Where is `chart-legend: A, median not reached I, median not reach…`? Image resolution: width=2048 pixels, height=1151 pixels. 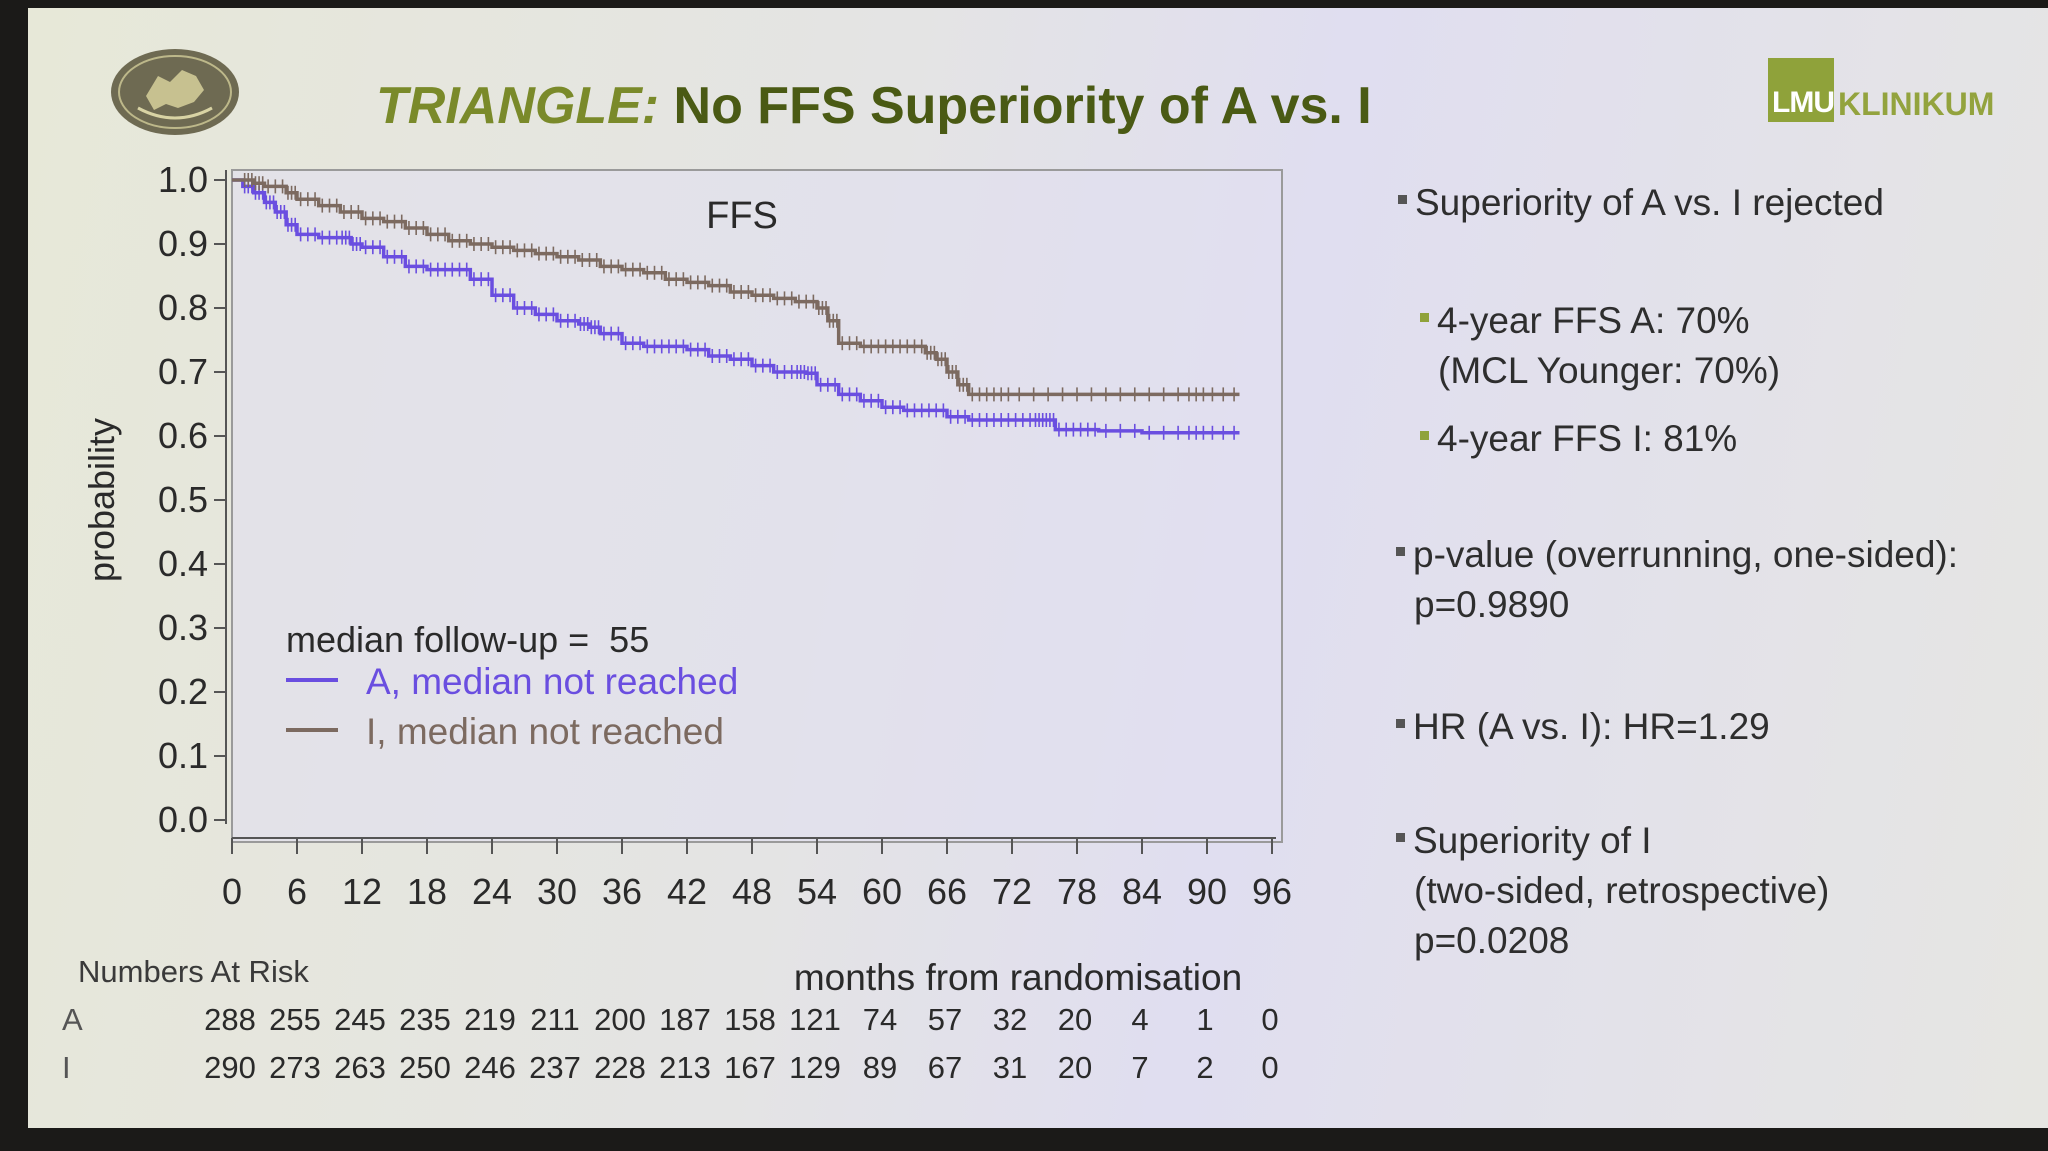 chart-legend: A, median not reached I, median not reach… is located at coordinates (512, 706).